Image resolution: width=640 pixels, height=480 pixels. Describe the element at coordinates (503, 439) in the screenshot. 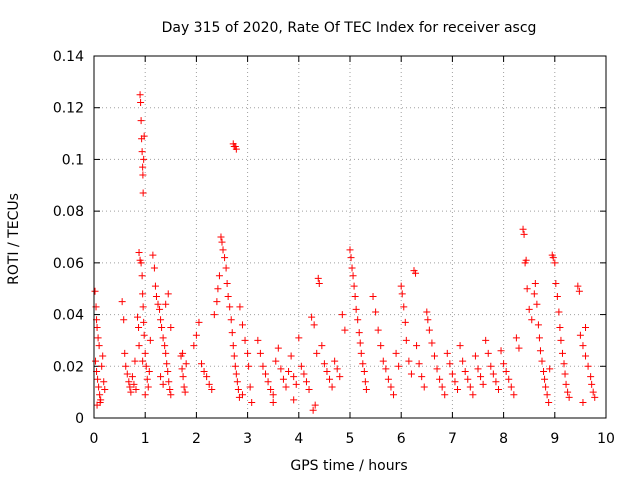

I see `x-tick-label: 8` at that location.